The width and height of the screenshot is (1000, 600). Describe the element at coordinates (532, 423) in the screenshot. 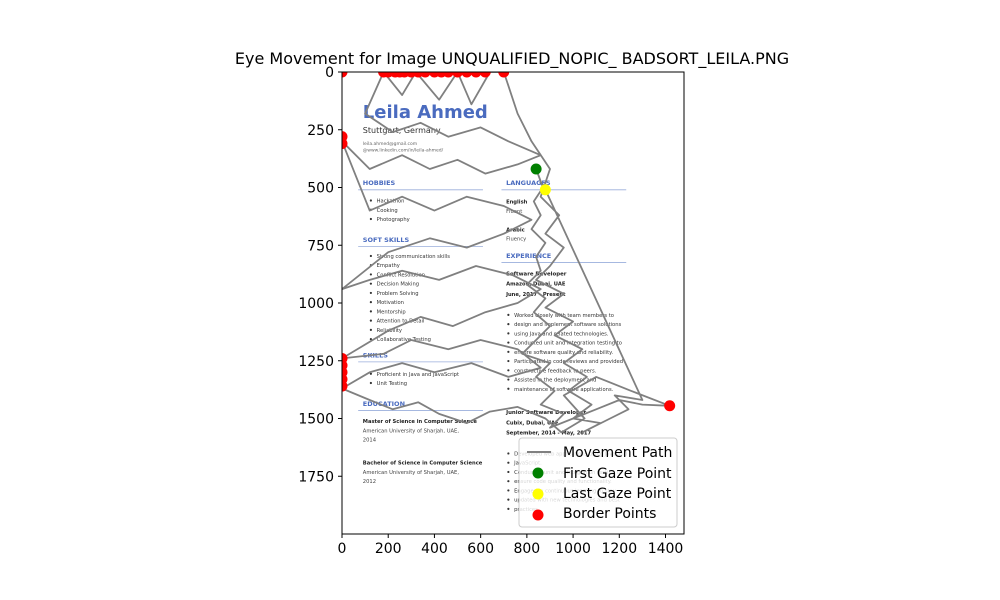

I see `job-company: Cubix, Dubai, UAE` at that location.